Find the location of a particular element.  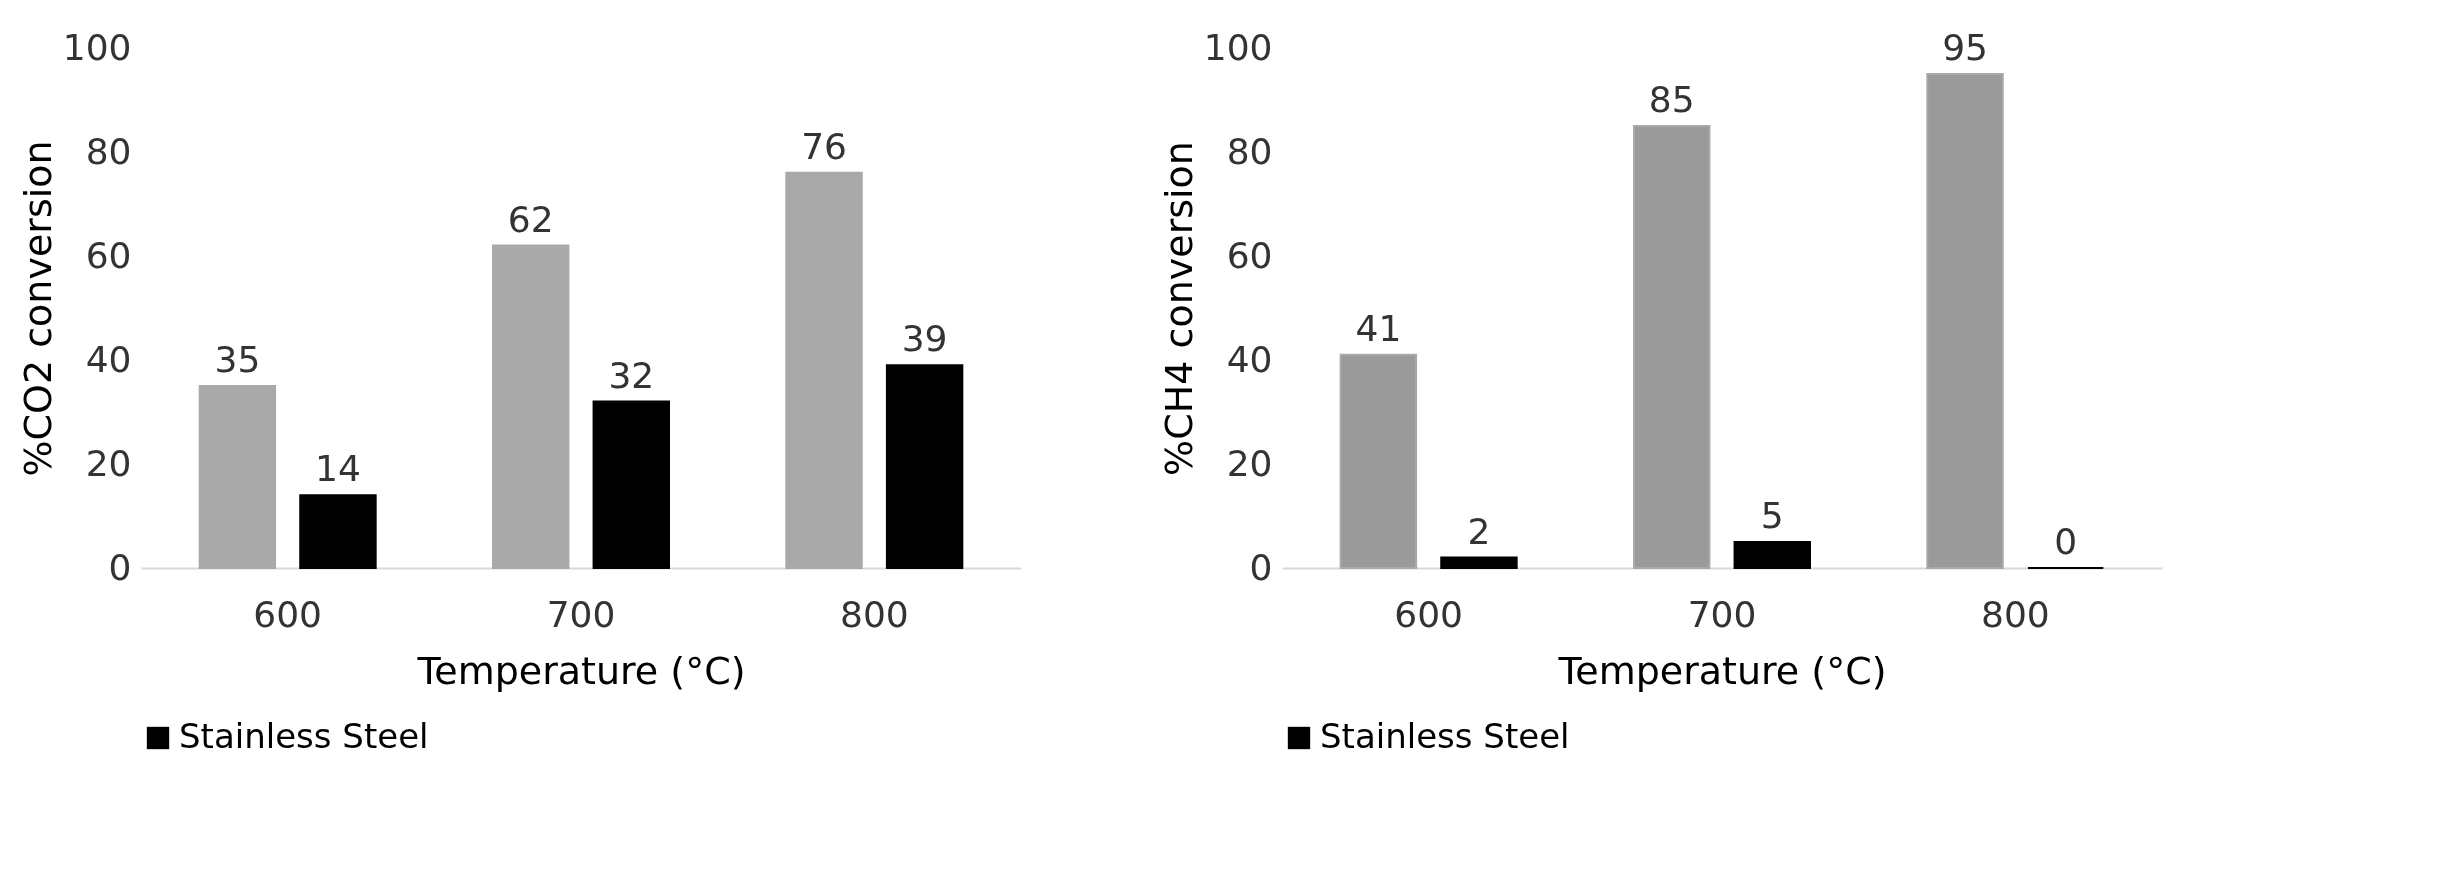

data-label: 35 is located at coordinates (237, 359).